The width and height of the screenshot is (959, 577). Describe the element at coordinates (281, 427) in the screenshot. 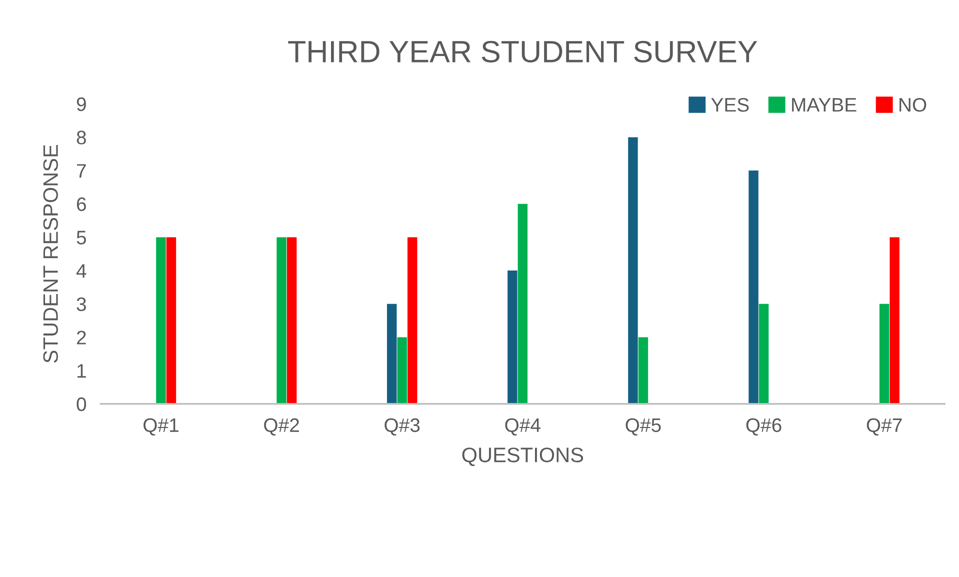

I see `x-tick-label: Q#2` at that location.